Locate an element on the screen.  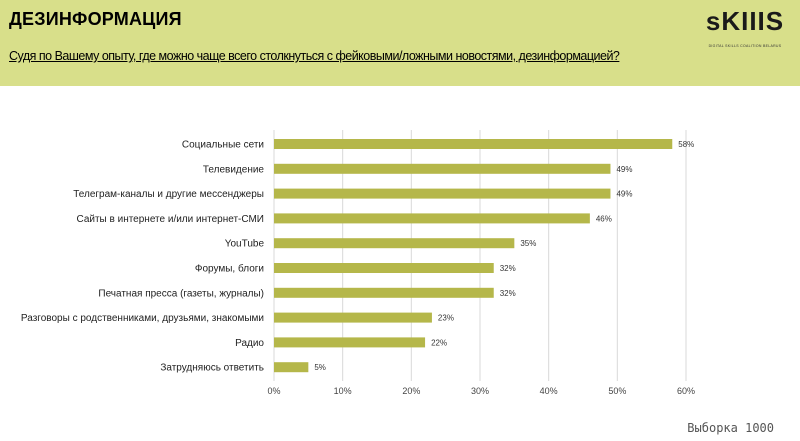
category-label: Затрудняюсь ответить is located at coordinates (212, 368).